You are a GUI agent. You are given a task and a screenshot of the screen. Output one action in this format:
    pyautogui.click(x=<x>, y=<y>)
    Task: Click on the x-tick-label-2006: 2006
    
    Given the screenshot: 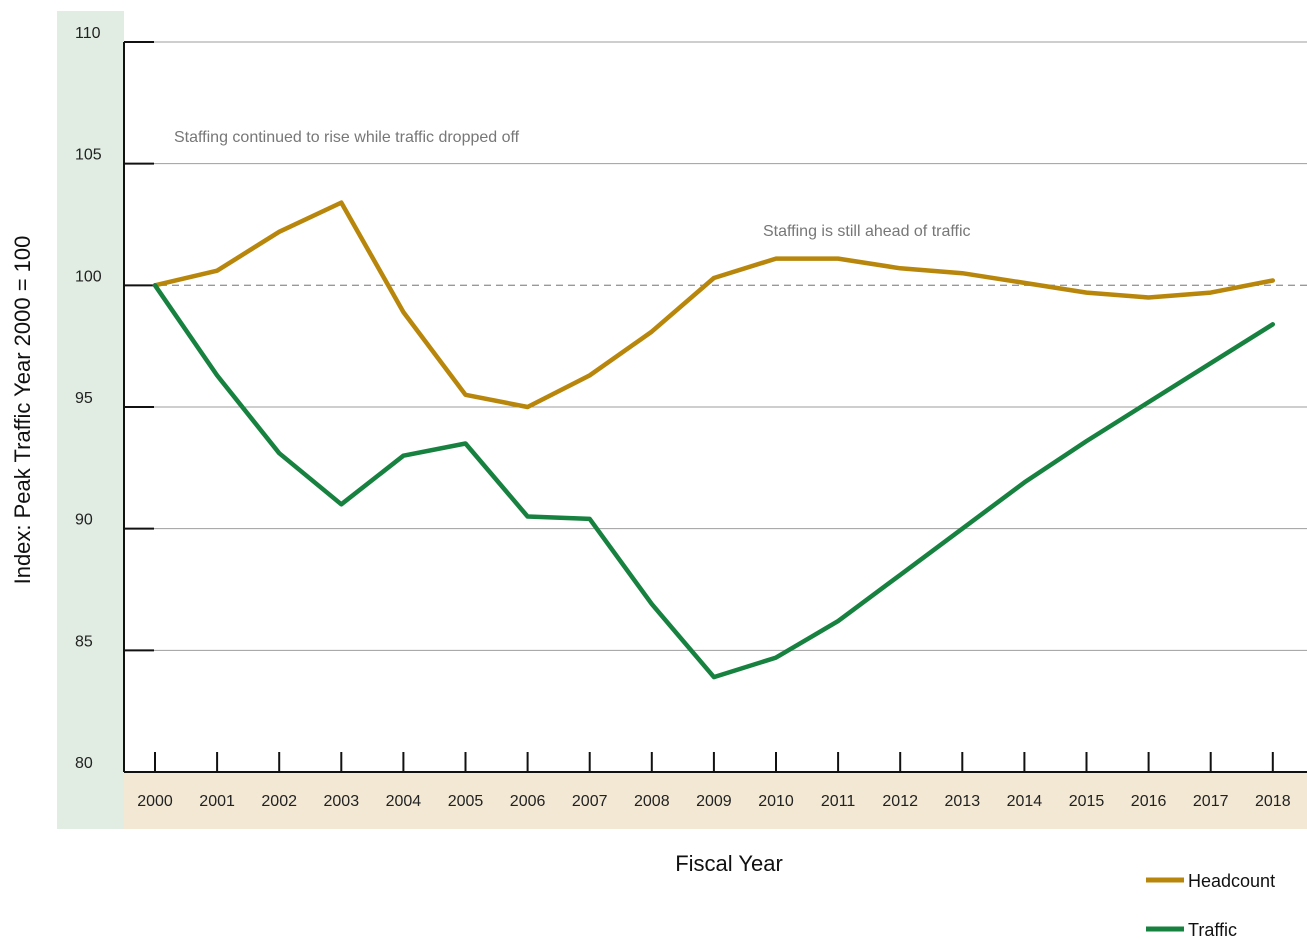 What is the action you would take?
    pyautogui.click(x=528, y=801)
    